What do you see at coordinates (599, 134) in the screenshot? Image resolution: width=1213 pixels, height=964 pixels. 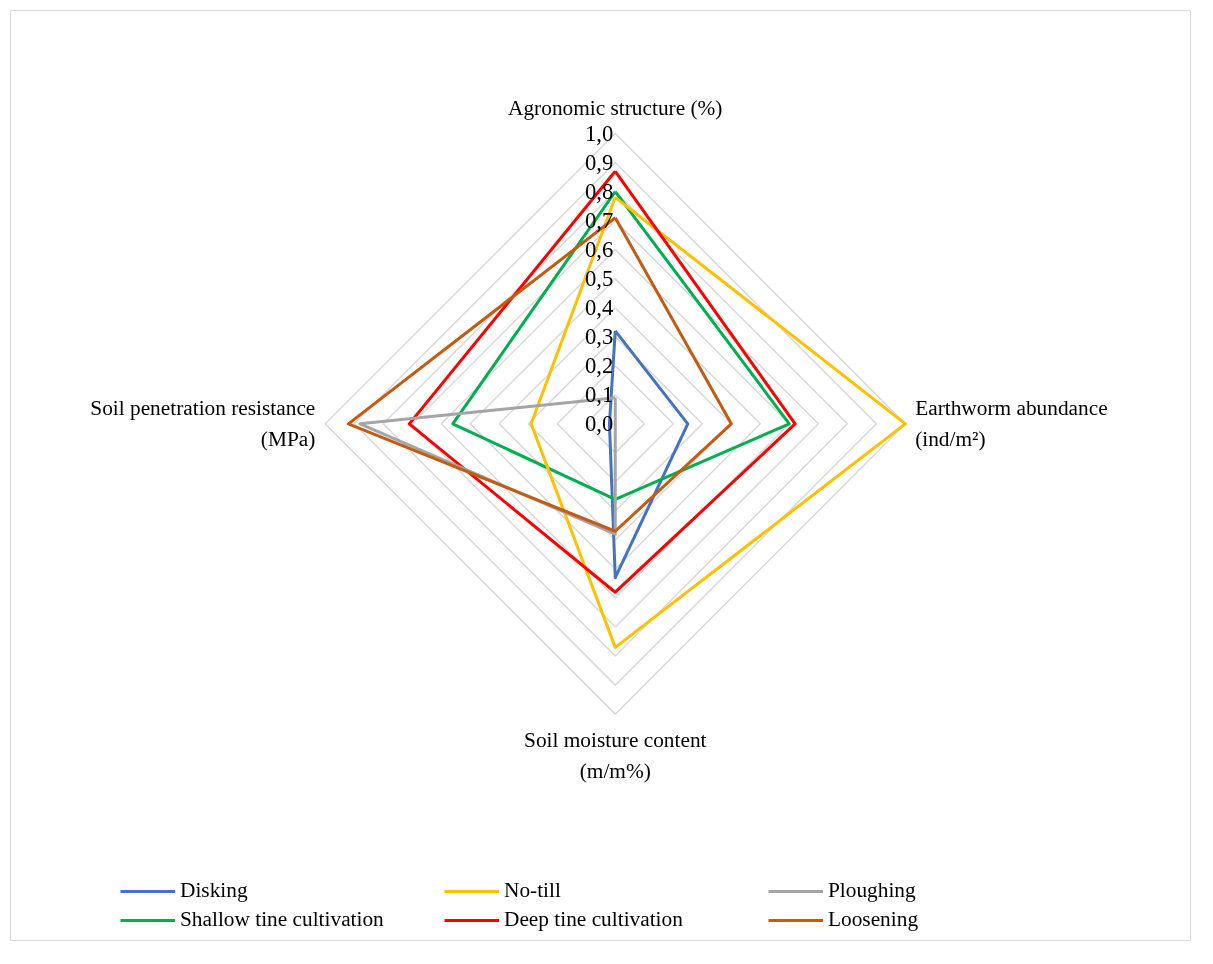 I see `y-tick-label: 1,0` at bounding box center [599, 134].